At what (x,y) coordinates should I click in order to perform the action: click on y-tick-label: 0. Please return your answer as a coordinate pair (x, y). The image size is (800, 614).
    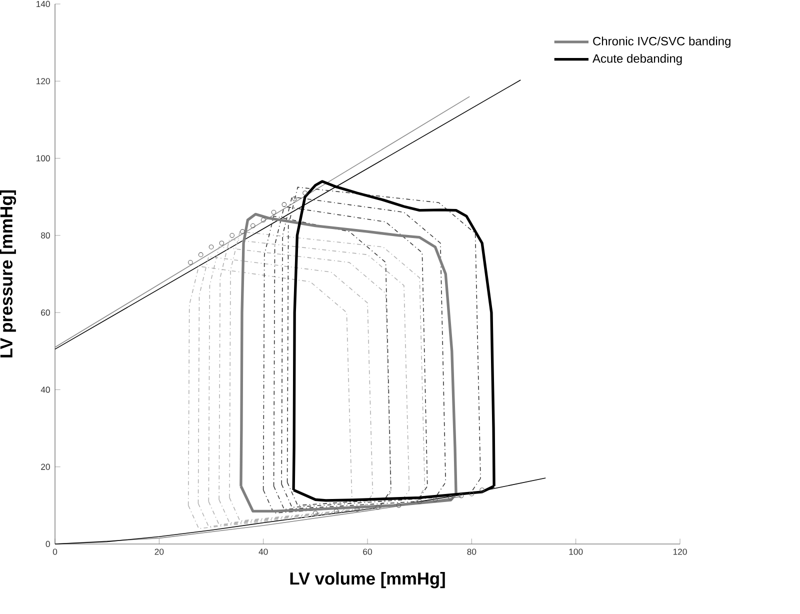
    Looking at the image, I should click on (48, 544).